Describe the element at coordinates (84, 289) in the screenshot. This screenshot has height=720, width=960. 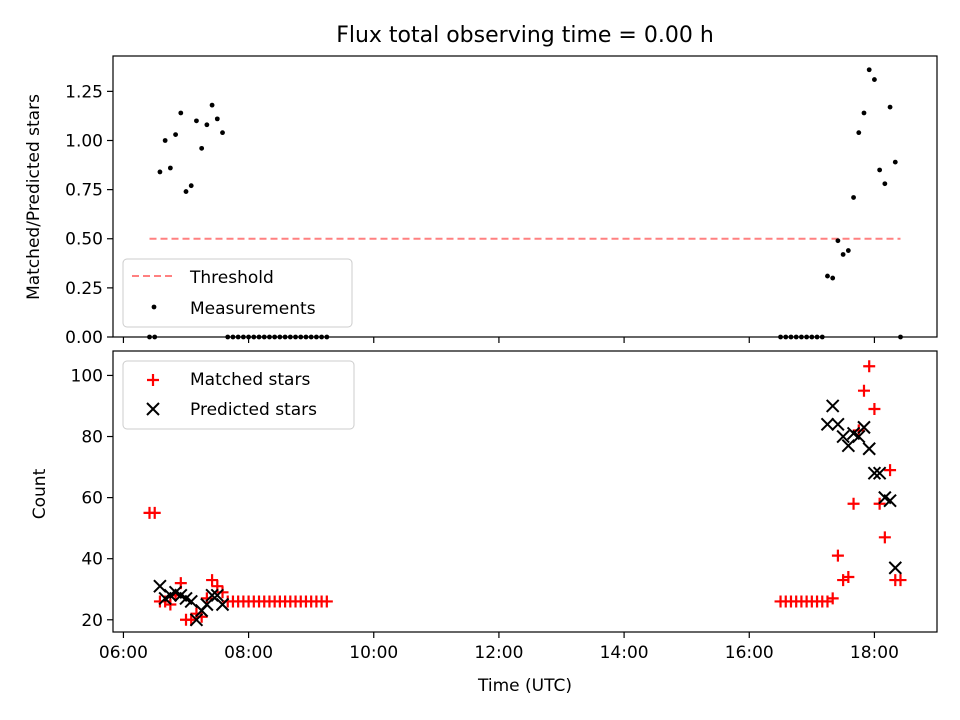
I see `y-tick-label: 0.25` at that location.